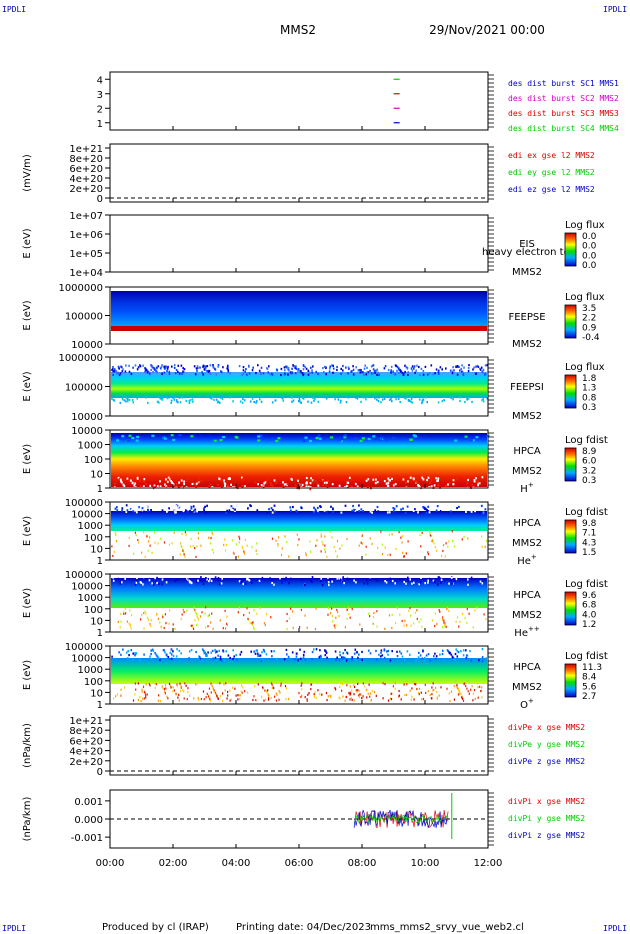 The width and height of the screenshot is (630, 934). Describe the element at coordinates (527, 615) in the screenshot. I see `spacecraft-label: MMS2` at that location.